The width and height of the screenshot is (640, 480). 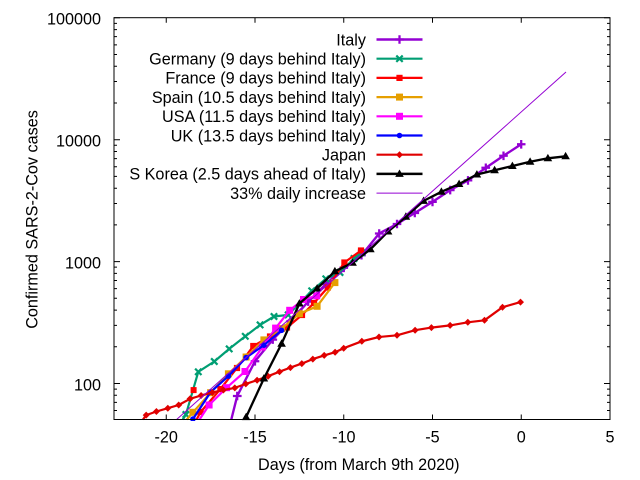 What do you see at coordinates (298, 194) in the screenshot?
I see `svg-text: 33% daily increase` at bounding box center [298, 194].